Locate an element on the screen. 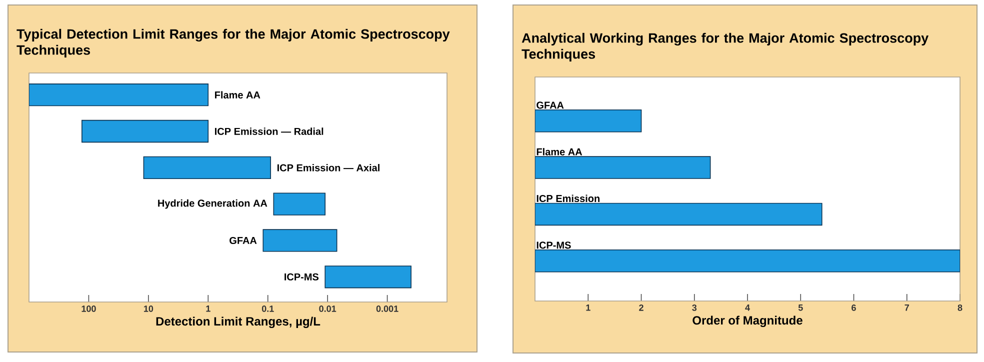  category-label: ICP Emission is located at coordinates (568, 198).